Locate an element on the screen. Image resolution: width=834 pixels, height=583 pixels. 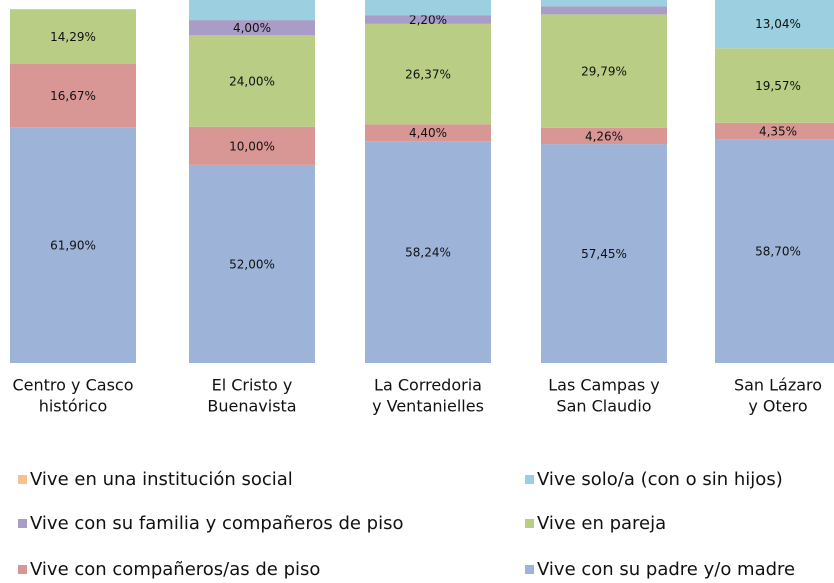
x-tick-label: Las Campas y is located at coordinates (604, 385).